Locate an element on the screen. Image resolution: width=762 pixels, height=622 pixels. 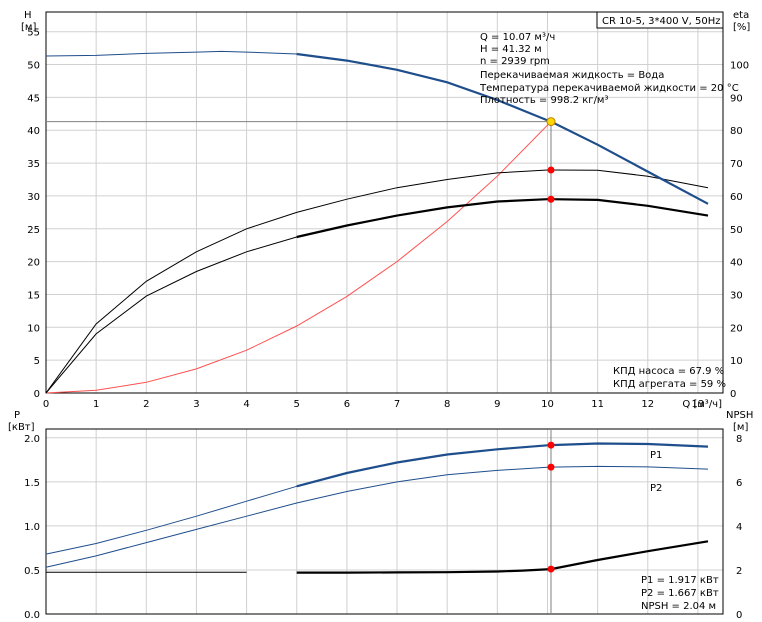
y-left-tick-label: 55 is located at coordinates (33, 33).